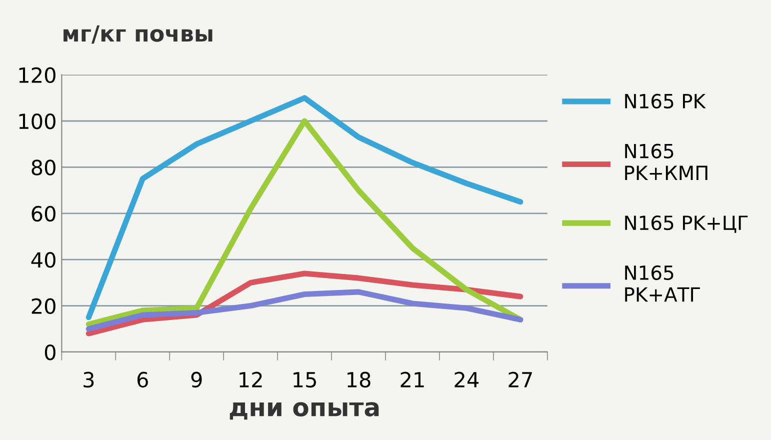 Image resolution: width=771 pixels, height=440 pixels. What do you see at coordinates (662, 283) in the screenshot?
I see `legend-label: N165 PK+АТГ` at bounding box center [662, 283].